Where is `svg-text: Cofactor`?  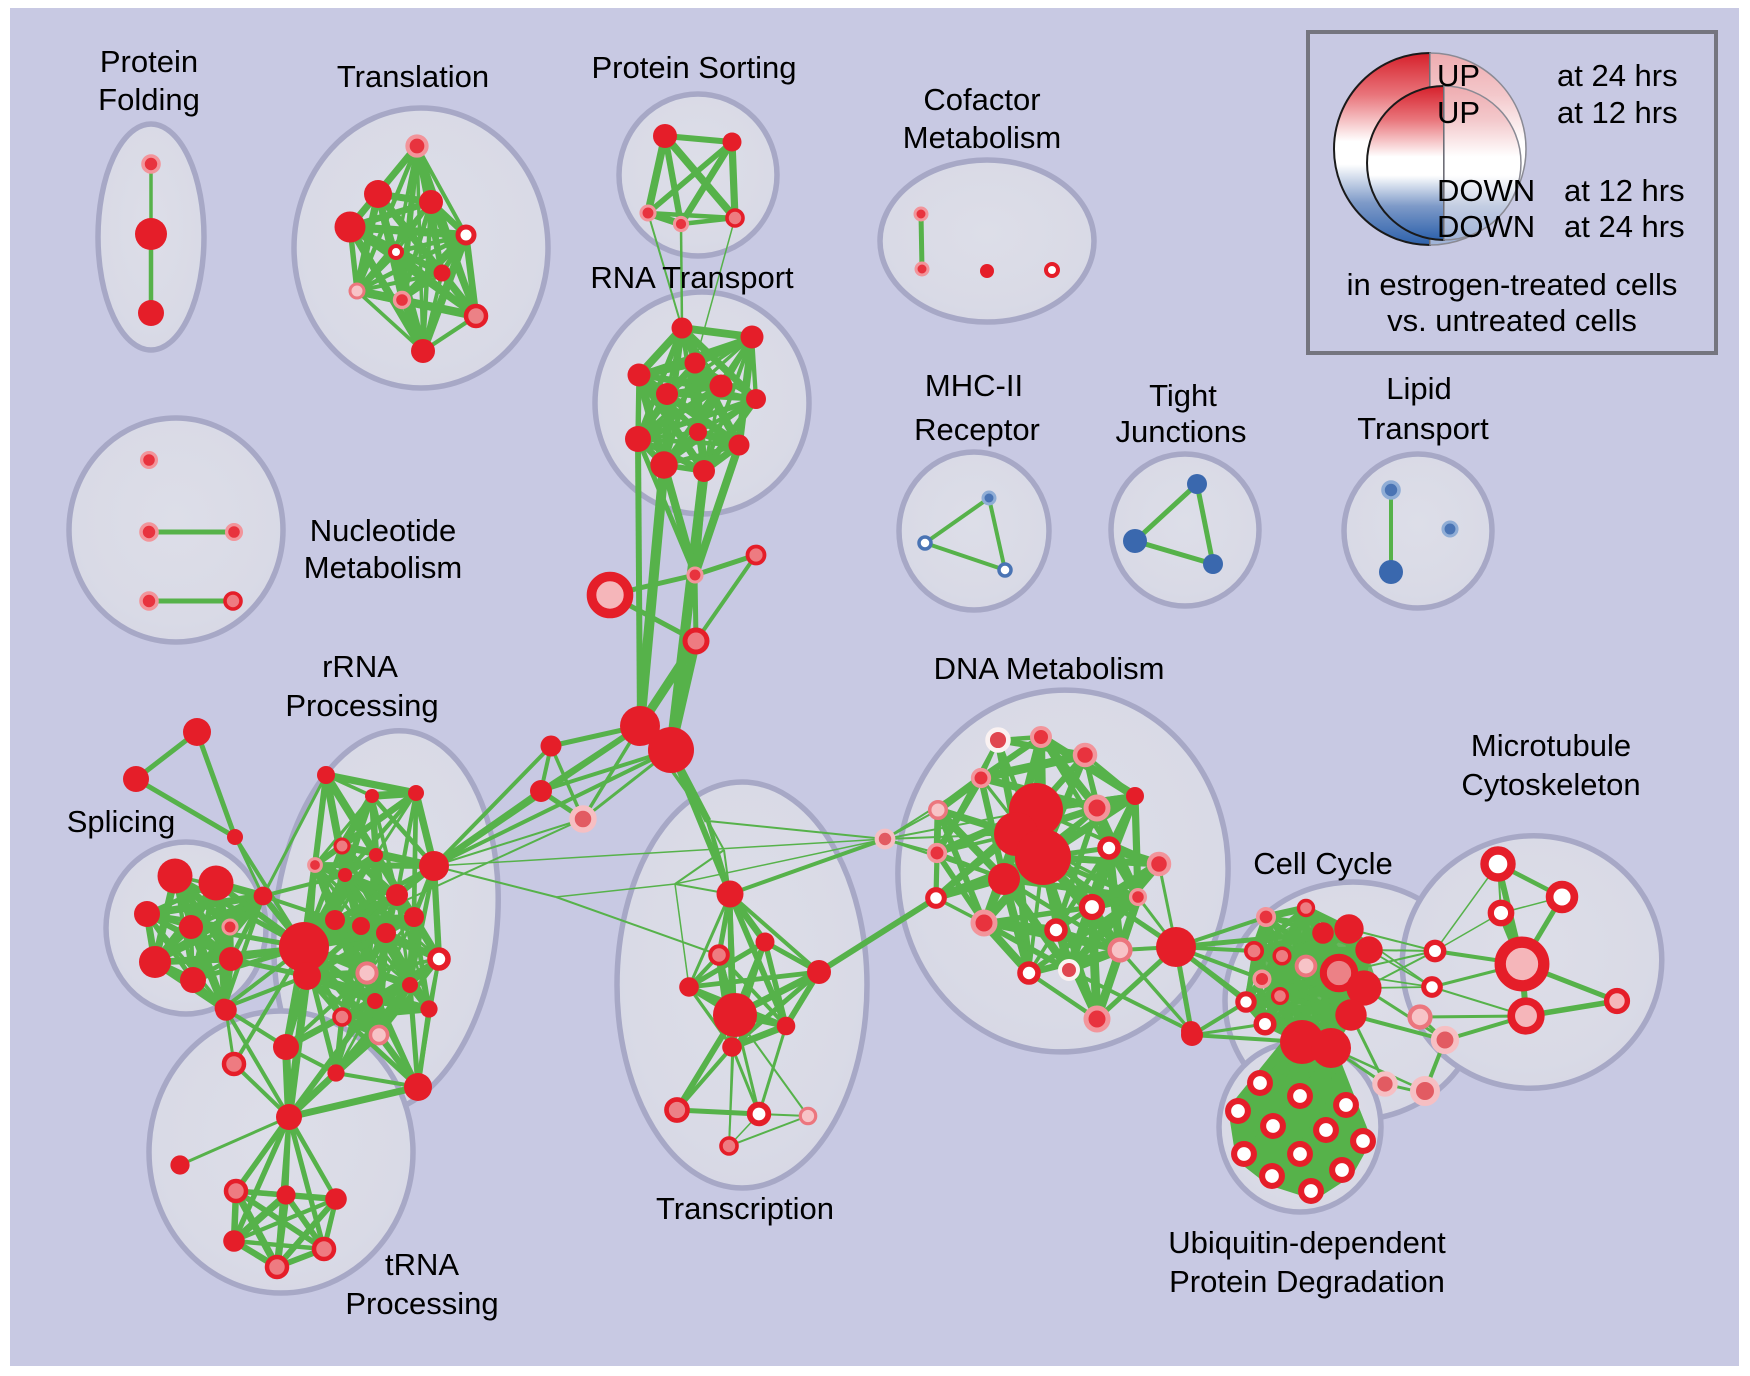
svg-text: Cofactor is located at coordinates (981, 99).